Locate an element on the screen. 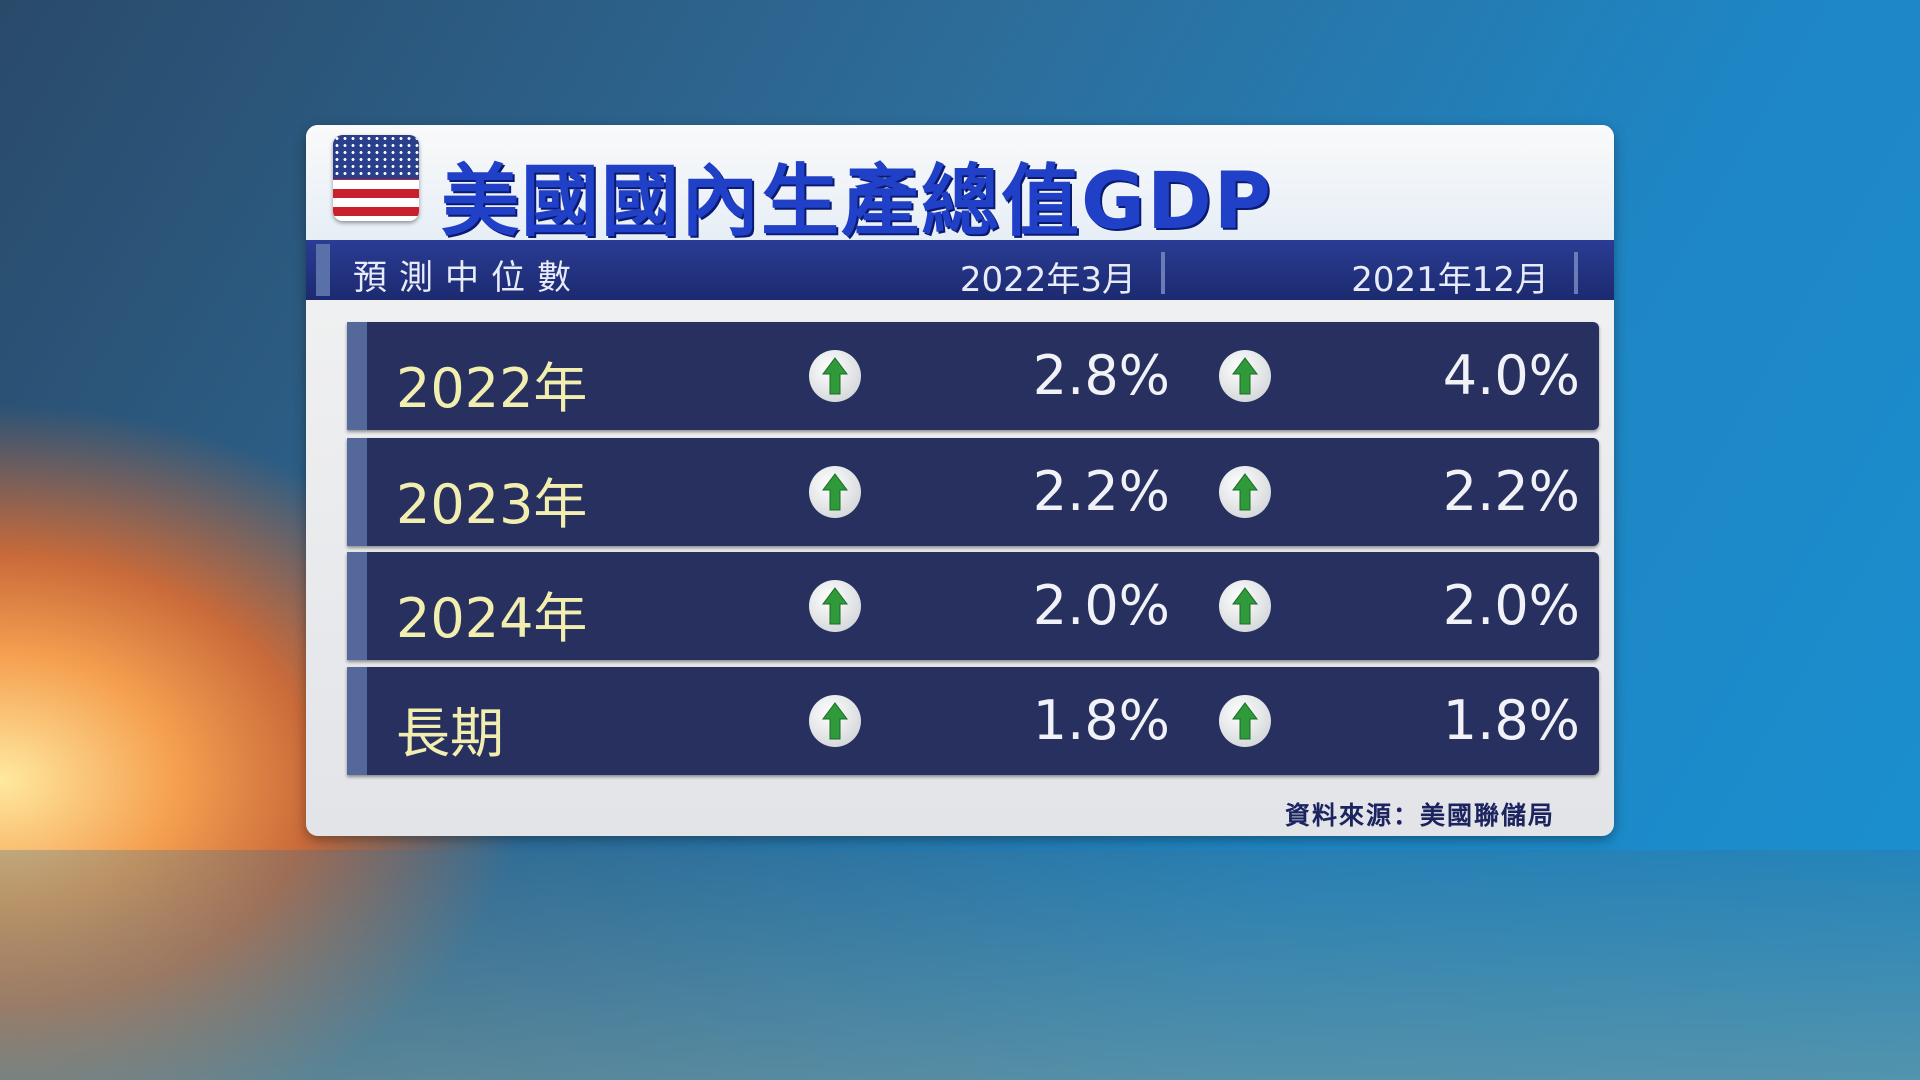  value-2022-mar: 2.8% is located at coordinates (1101, 375).